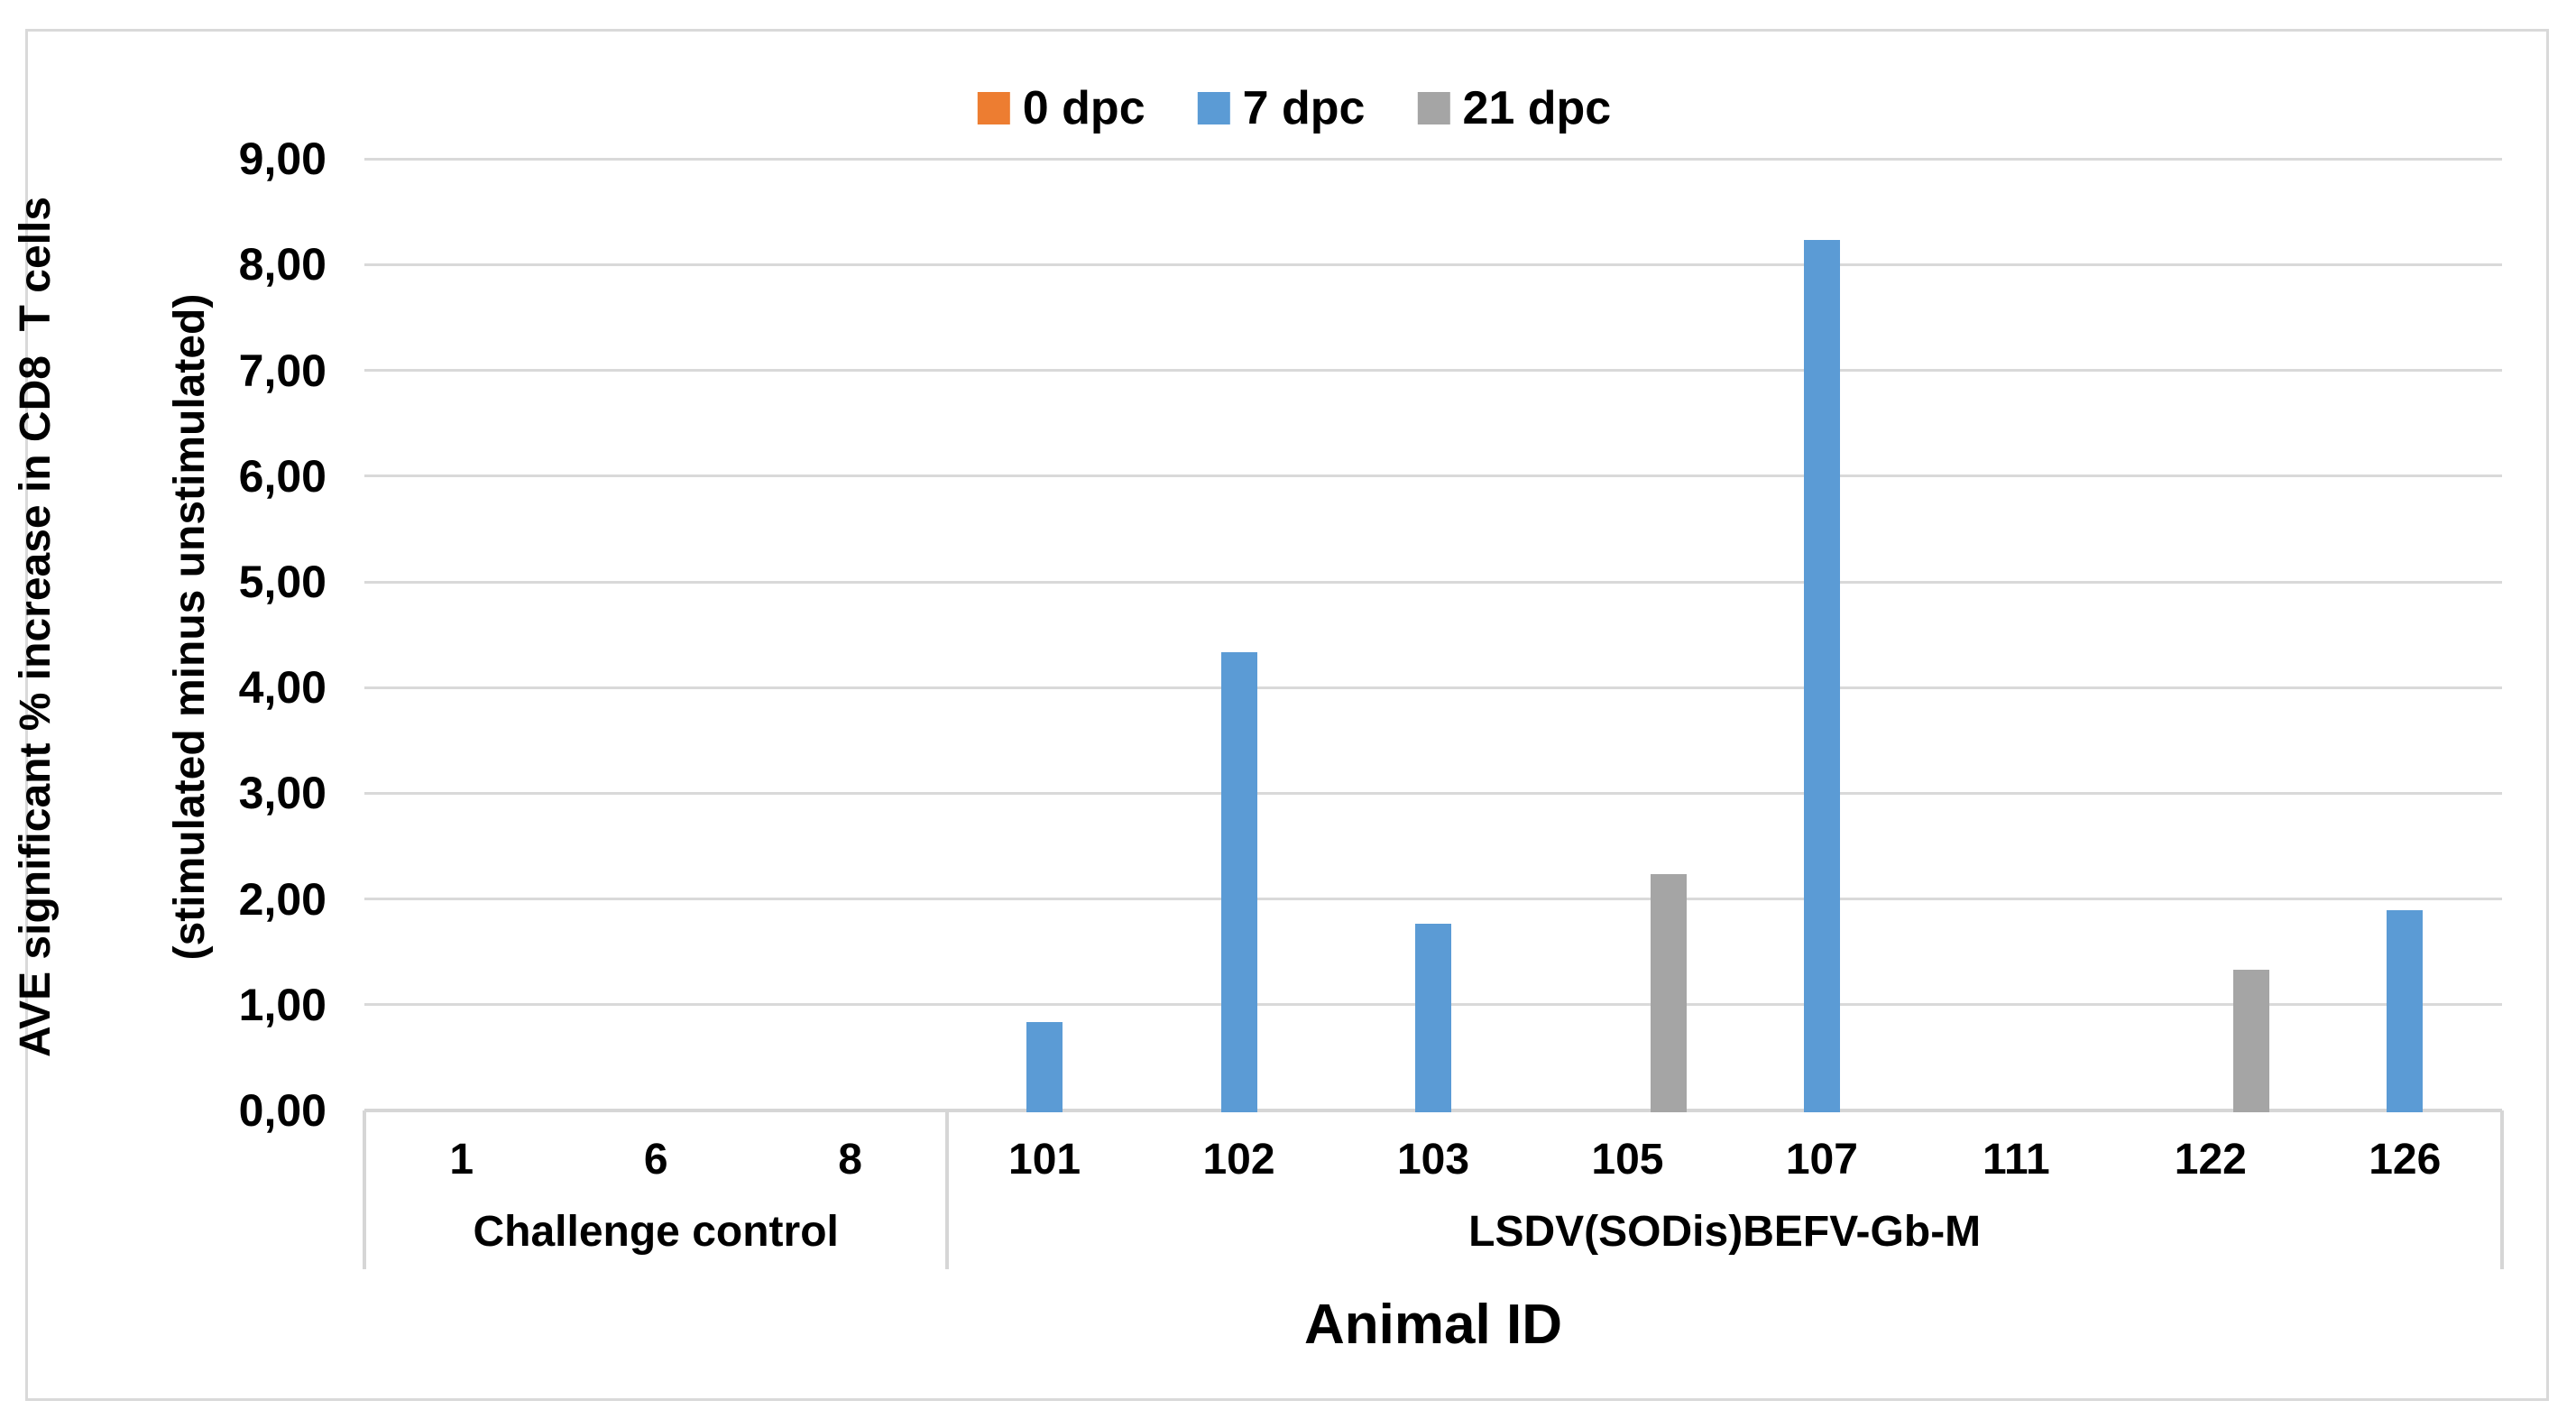 The height and width of the screenshot is (1428, 2576). What do you see at coordinates (1433, 1160) in the screenshot?
I see `category-label-103: 103` at bounding box center [1433, 1160].